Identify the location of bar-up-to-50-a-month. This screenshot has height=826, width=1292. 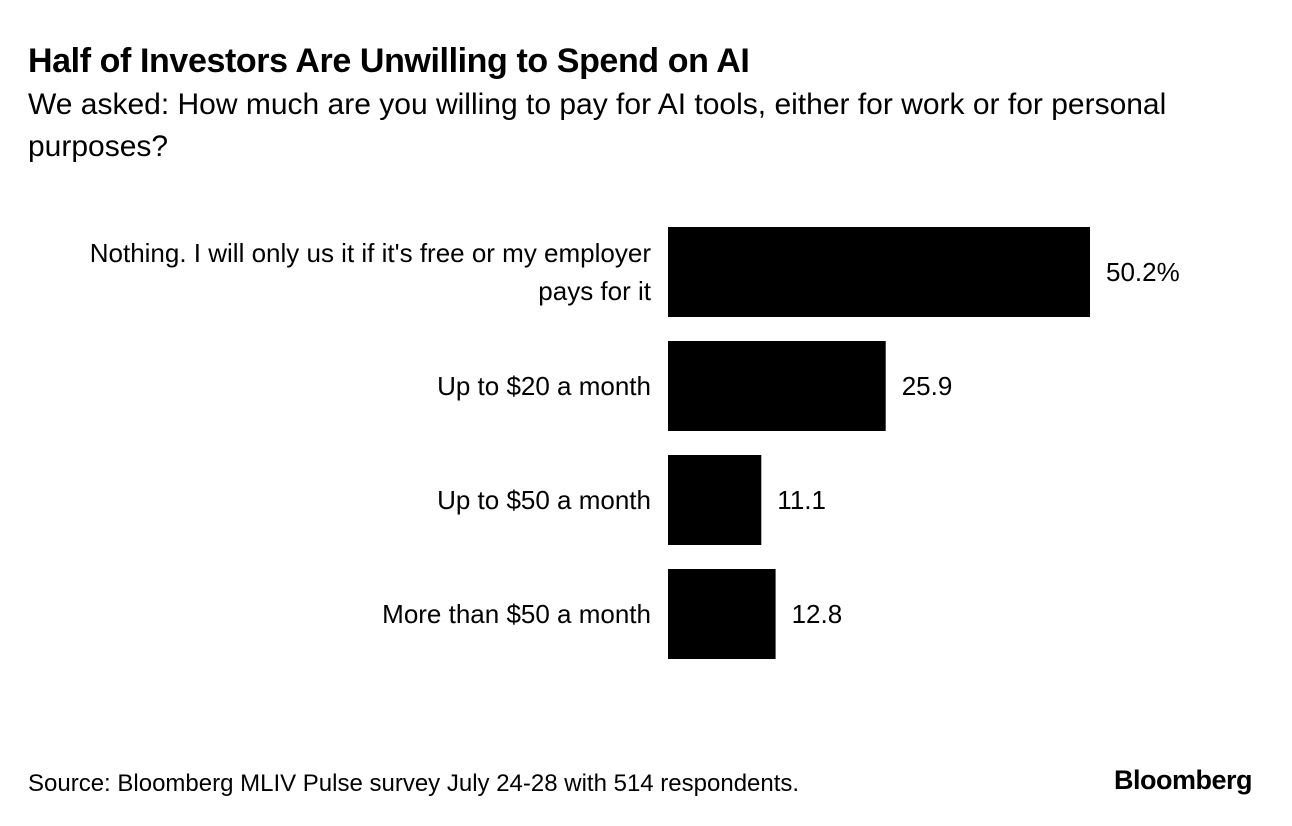
(715, 500).